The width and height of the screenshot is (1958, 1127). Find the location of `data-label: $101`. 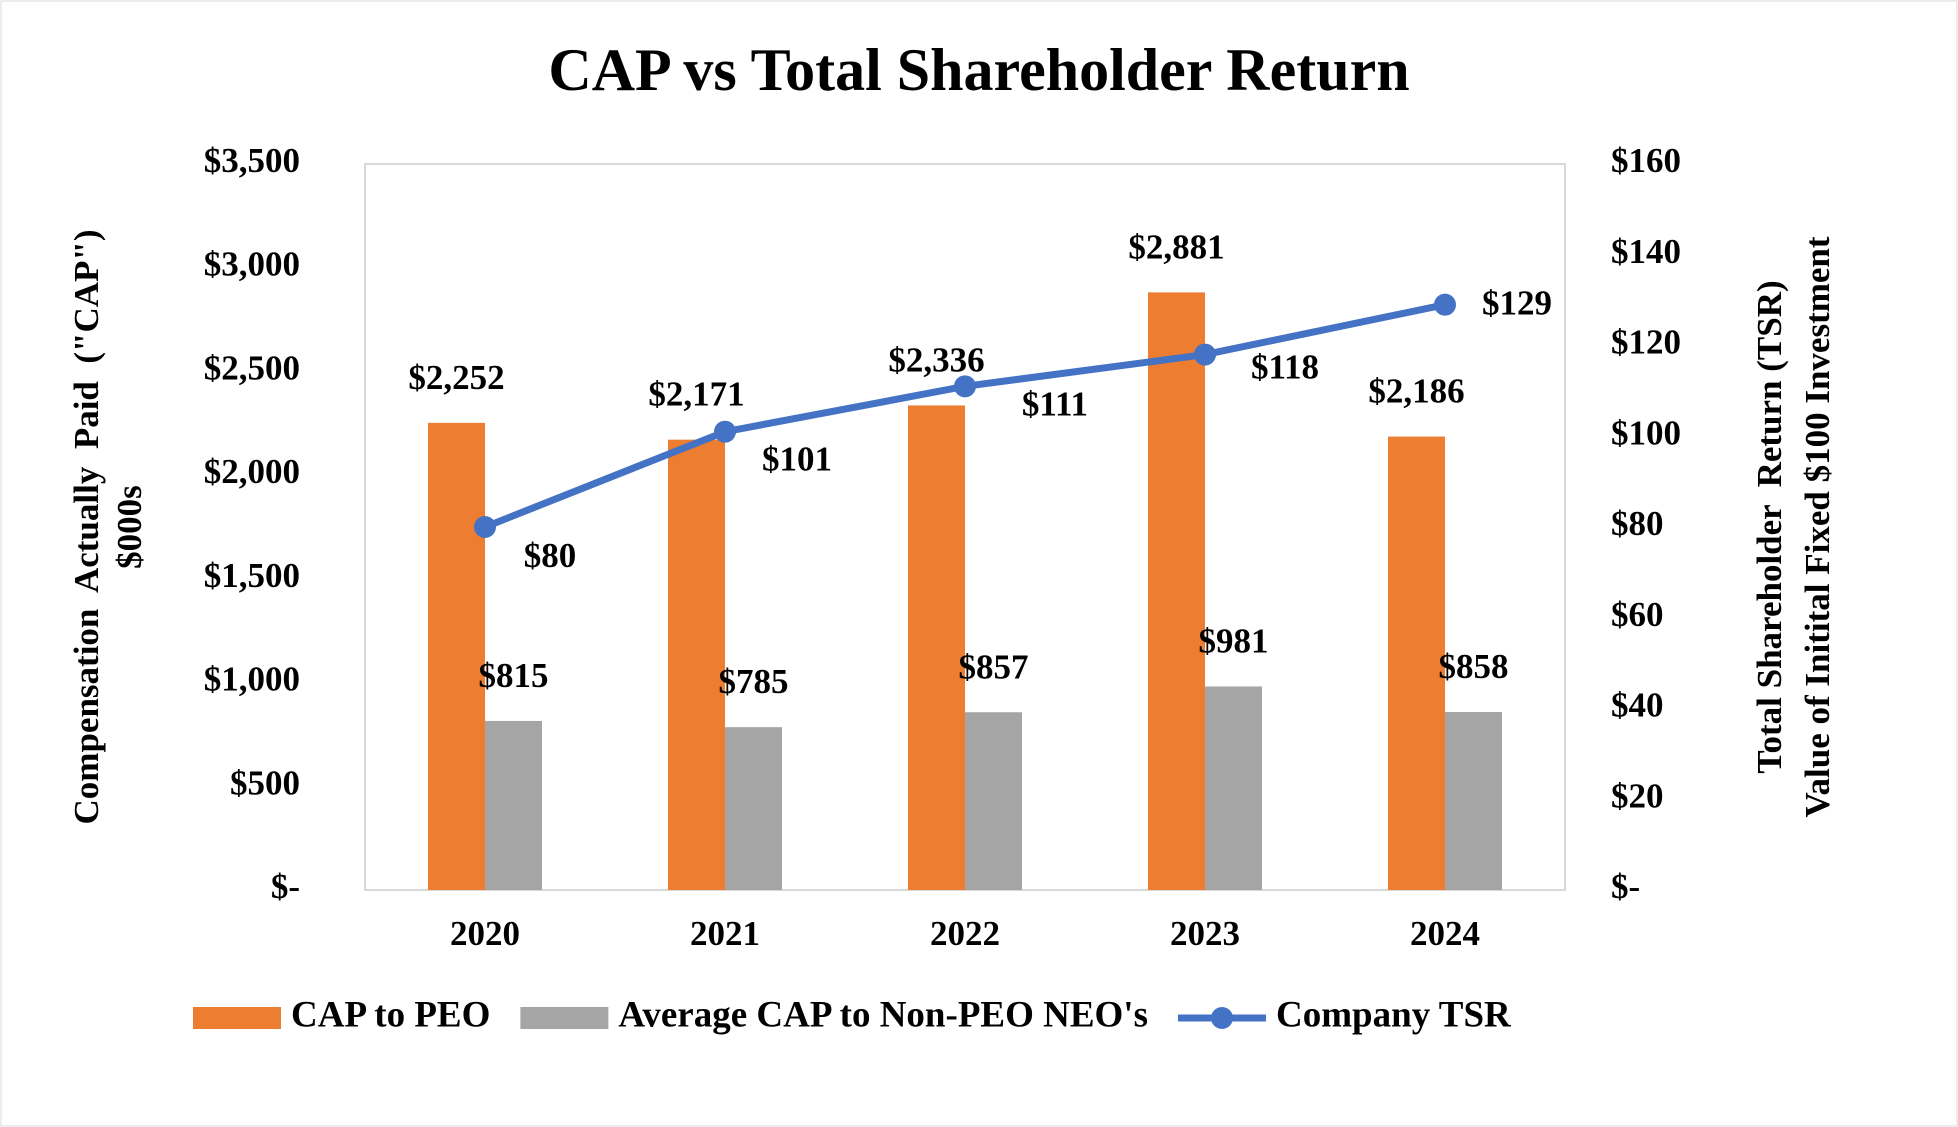

data-label: $101 is located at coordinates (797, 459).